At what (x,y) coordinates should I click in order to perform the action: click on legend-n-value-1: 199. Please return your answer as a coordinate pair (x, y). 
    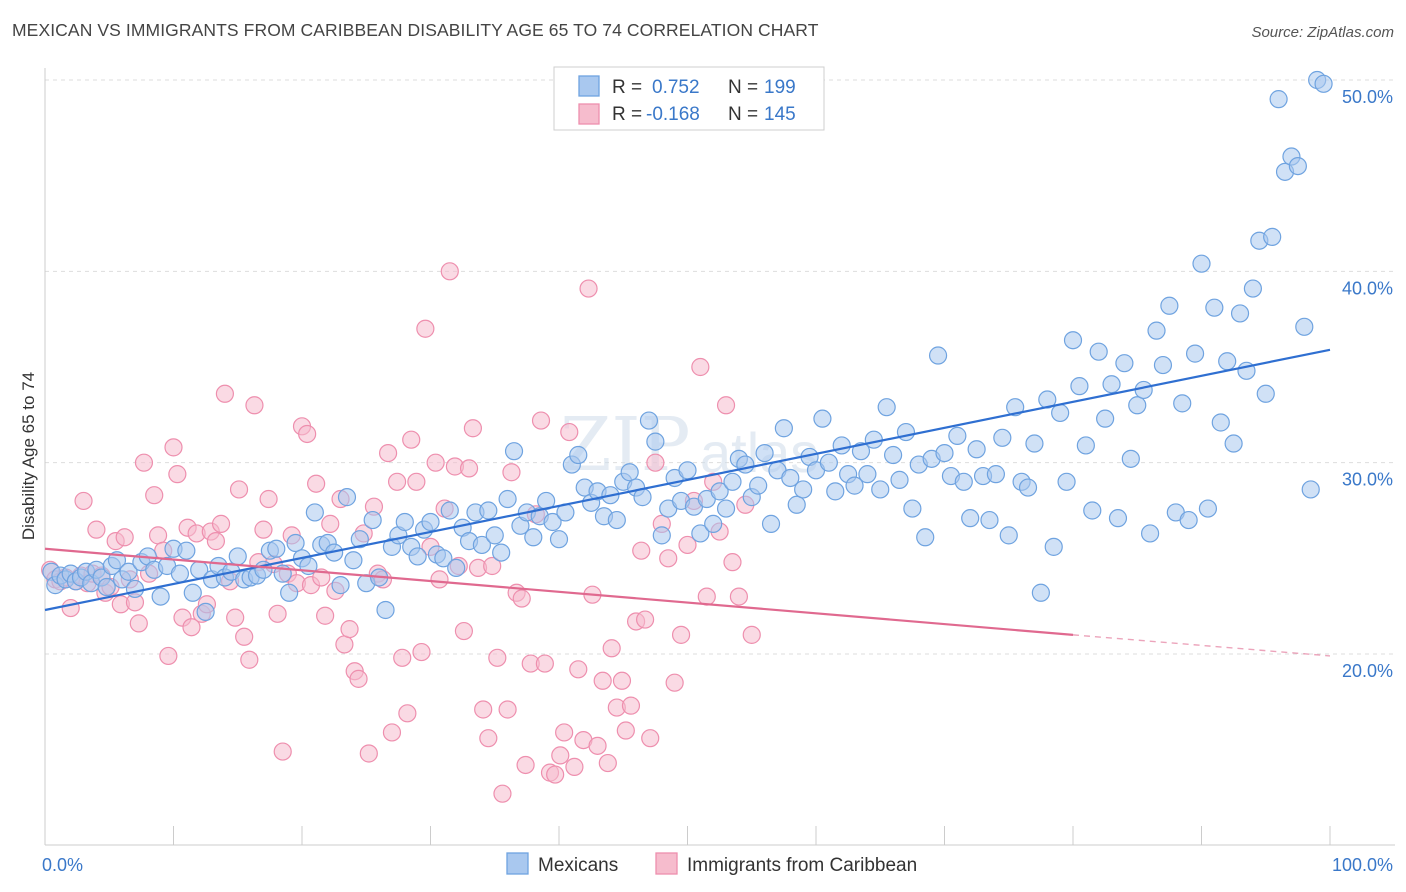
    Looking at the image, I should click on (780, 87).